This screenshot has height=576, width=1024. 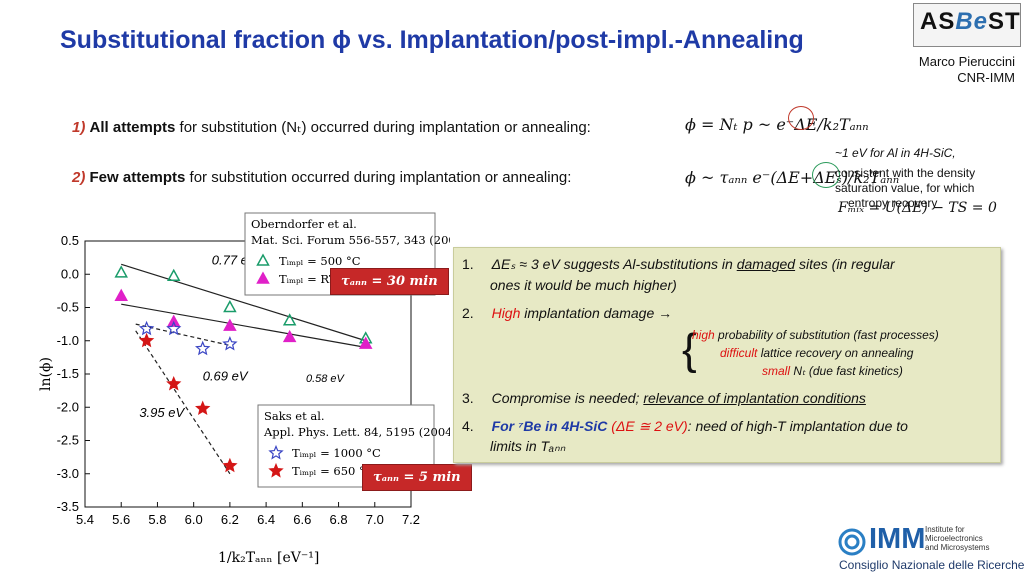 What do you see at coordinates (506, 313) in the screenshot?
I see `point-red: High` at bounding box center [506, 313].